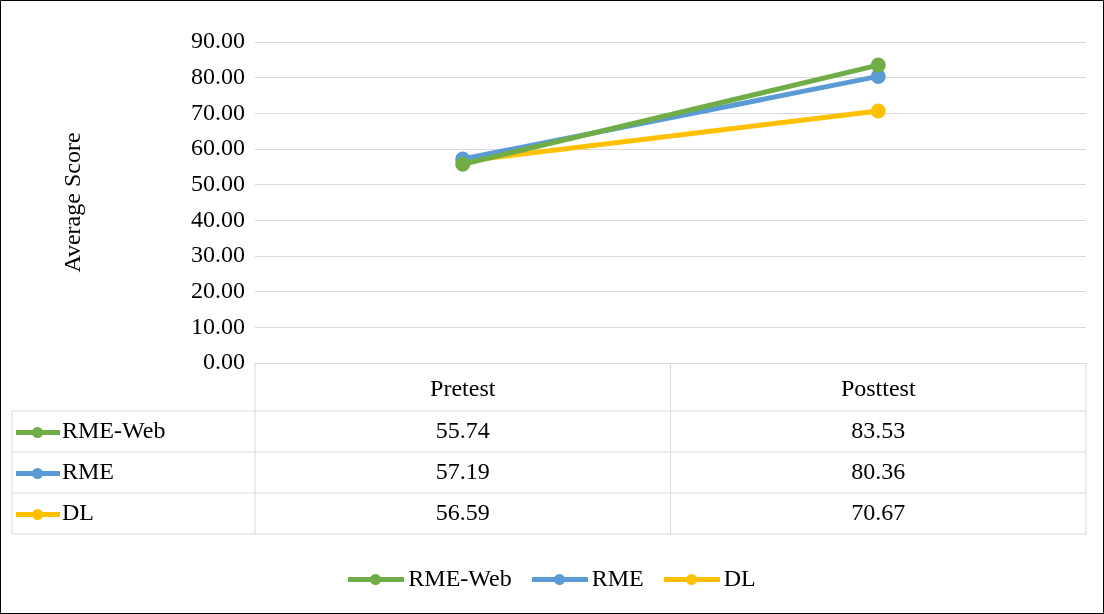  What do you see at coordinates (460, 578) in the screenshot?
I see `text: RME-Web` at bounding box center [460, 578].